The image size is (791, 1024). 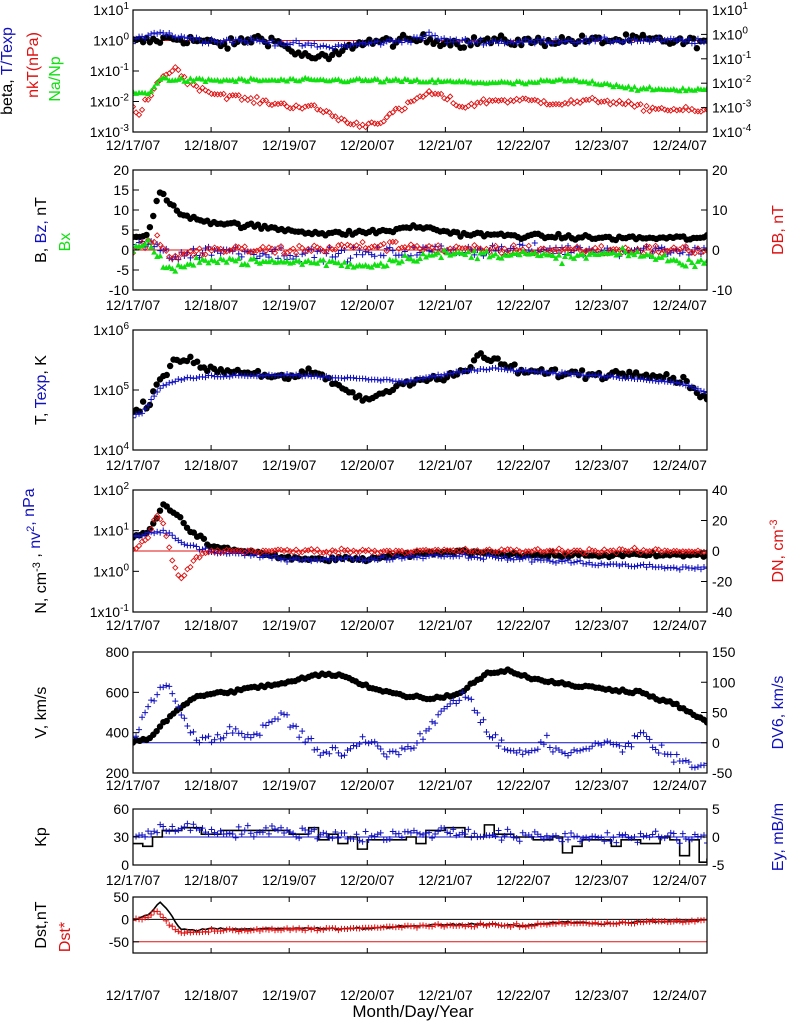 I want to click on x-tick-label: 12/18/07, so click(x=211, y=625).